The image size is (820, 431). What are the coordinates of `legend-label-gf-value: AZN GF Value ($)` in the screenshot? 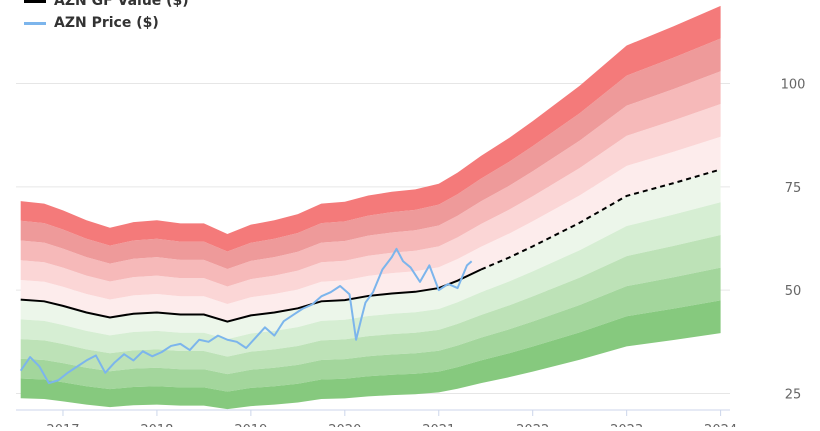 It's located at (121, 4).